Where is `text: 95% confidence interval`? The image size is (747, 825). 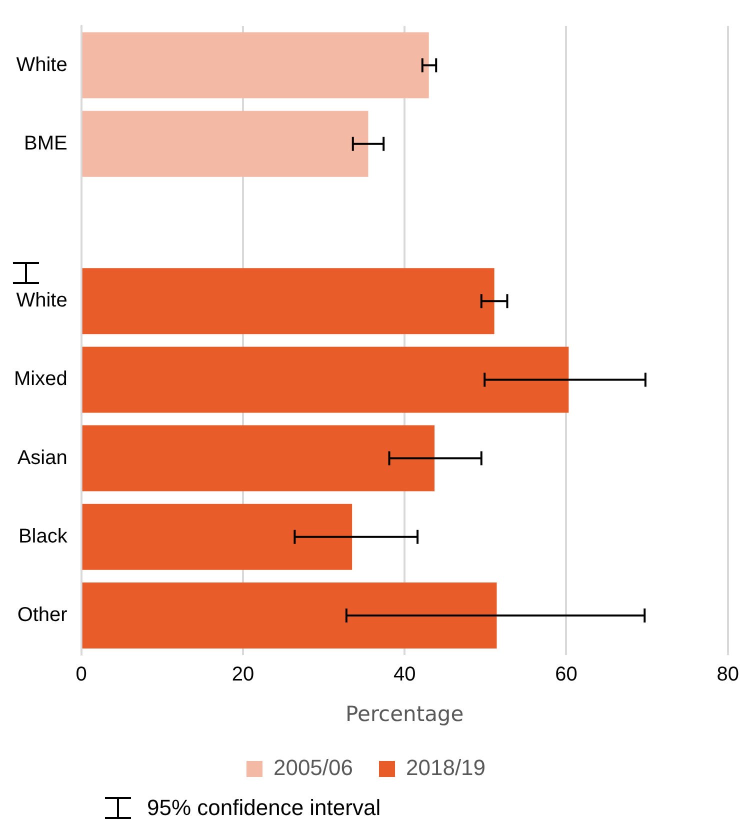
text: 95% confidence interval is located at coordinates (264, 808).